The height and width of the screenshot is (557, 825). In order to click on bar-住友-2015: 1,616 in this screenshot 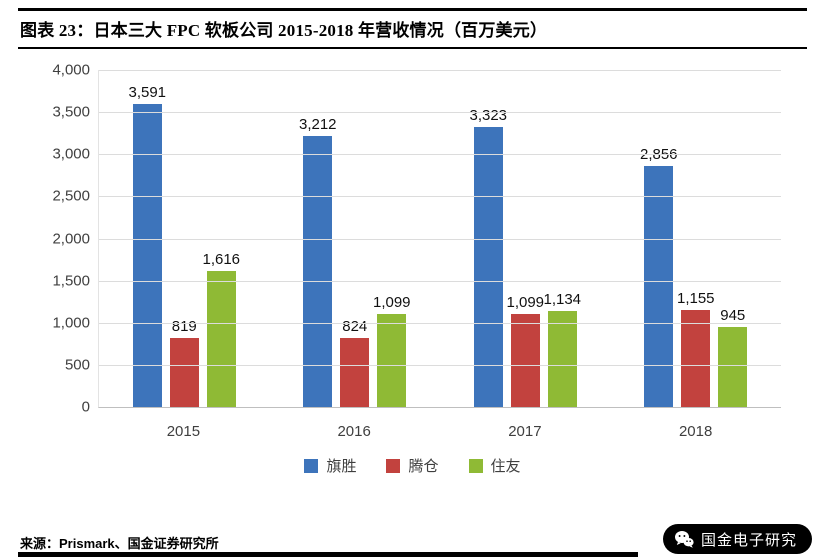, I will do `click(221, 329)`.